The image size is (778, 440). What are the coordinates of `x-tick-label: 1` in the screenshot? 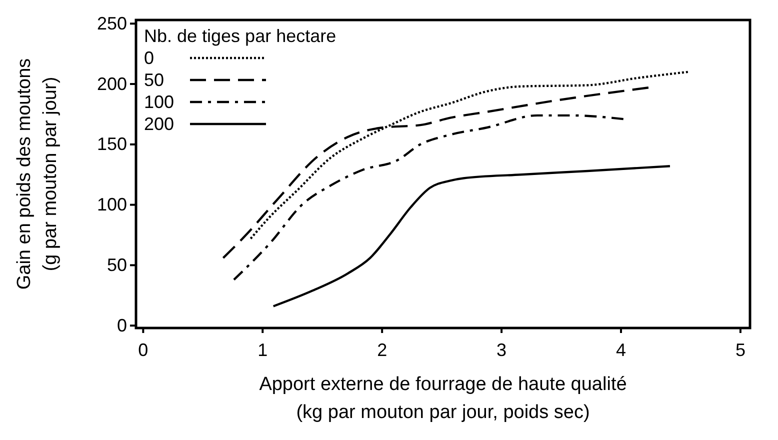 It's located at (263, 350).